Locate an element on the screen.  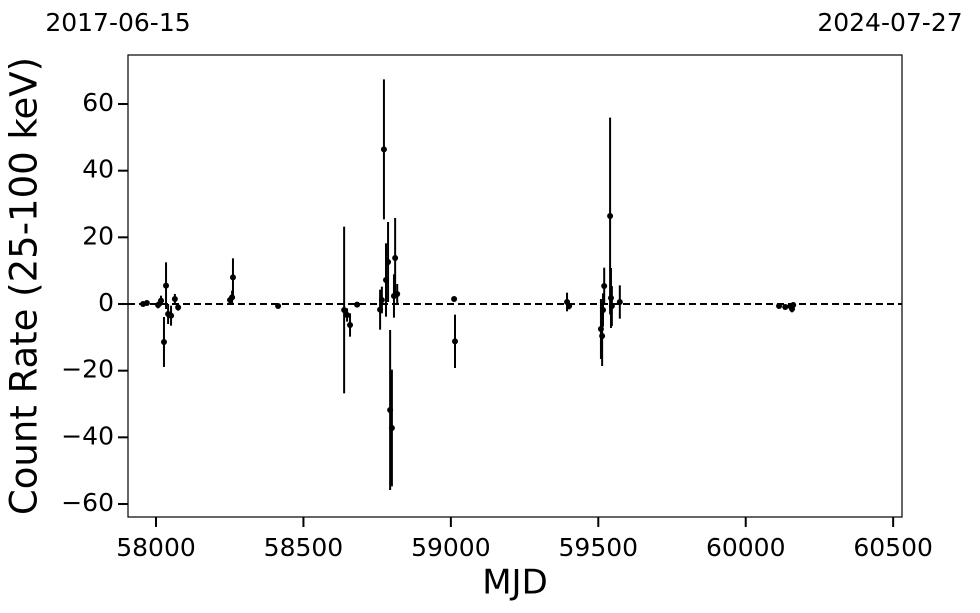
x-tick-label: 60500 is located at coordinates (893, 547).